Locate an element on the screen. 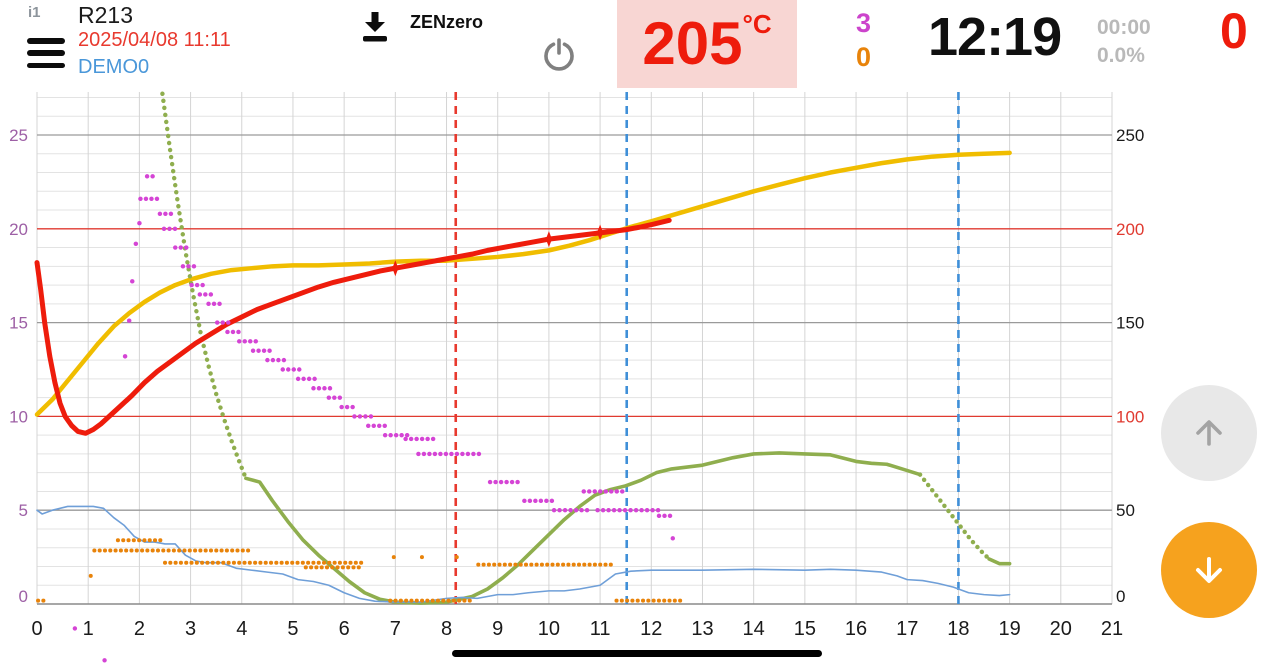  svg-text: 12 is located at coordinates (651, 629).